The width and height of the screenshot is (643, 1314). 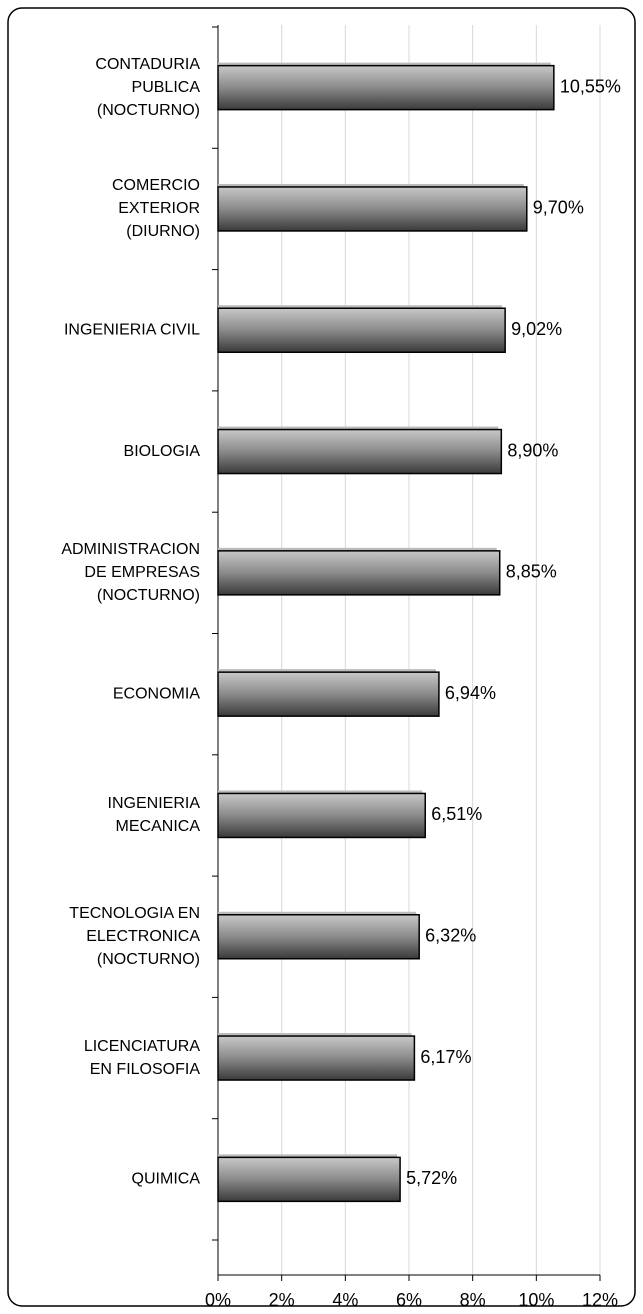 I want to click on y-tick-label: PUBLICA, so click(x=166, y=87).